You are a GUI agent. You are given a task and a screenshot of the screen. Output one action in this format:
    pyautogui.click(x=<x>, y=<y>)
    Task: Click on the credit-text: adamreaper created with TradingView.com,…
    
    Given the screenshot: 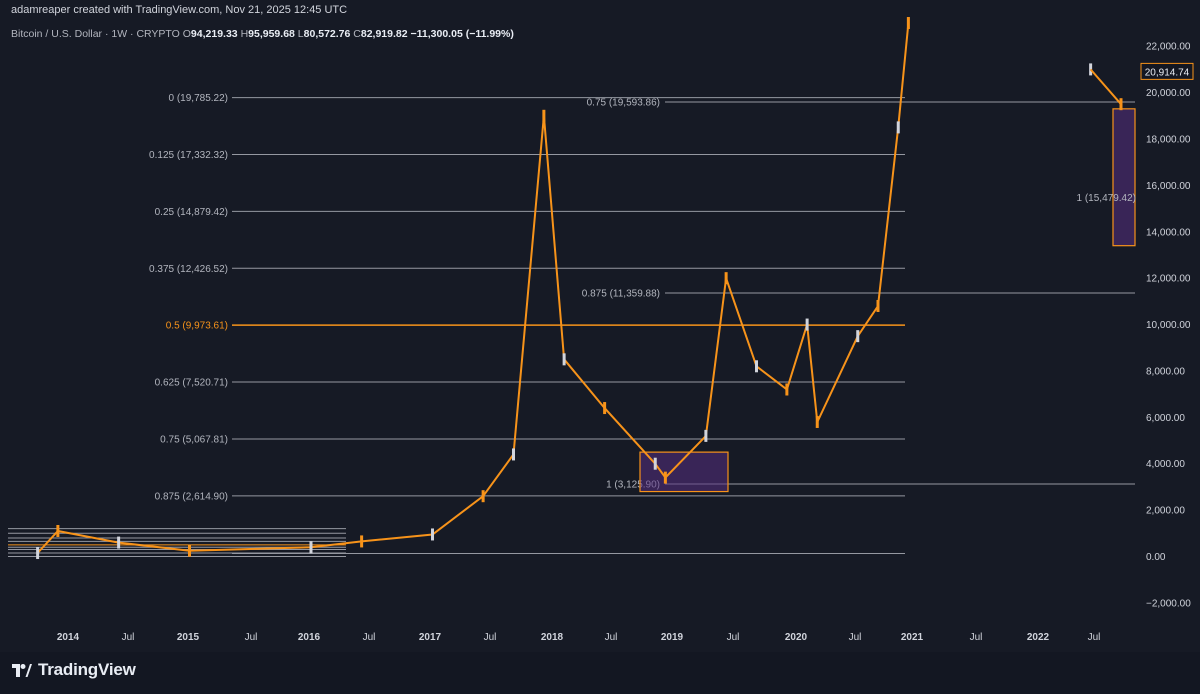 What is the action you would take?
    pyautogui.click(x=179, y=10)
    